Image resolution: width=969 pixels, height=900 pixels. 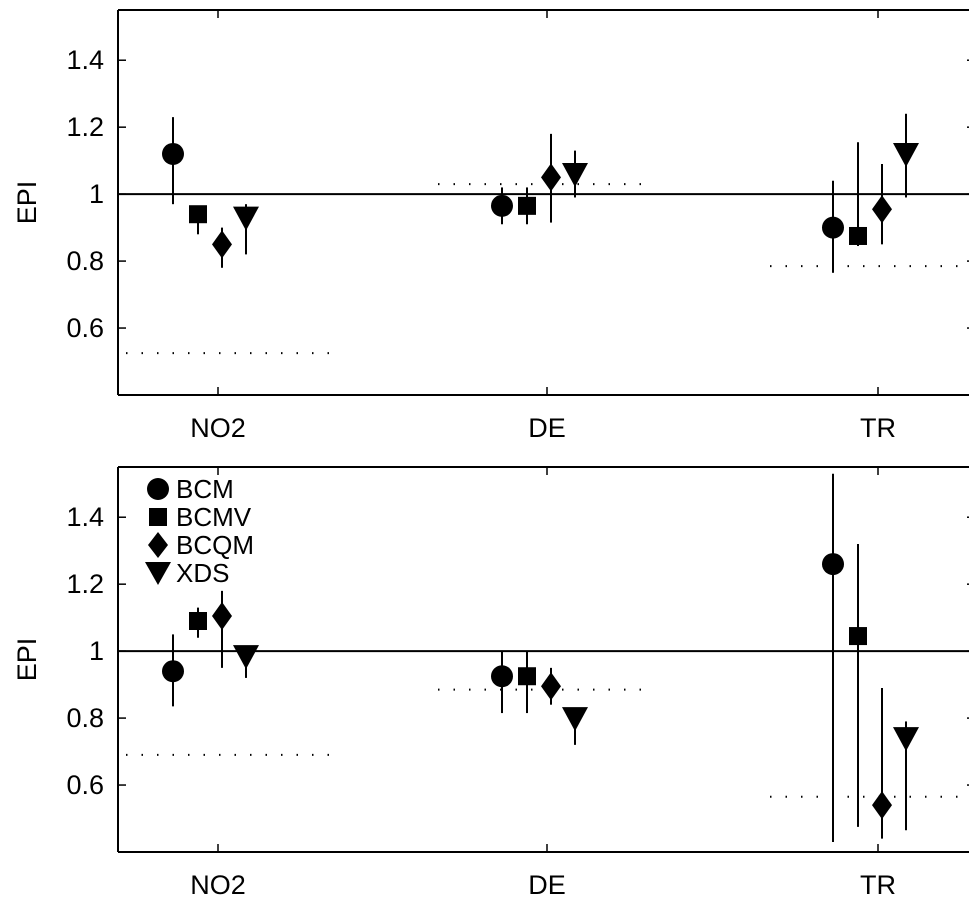 I want to click on legend-label-bcmv: BCMV, so click(x=214, y=517).